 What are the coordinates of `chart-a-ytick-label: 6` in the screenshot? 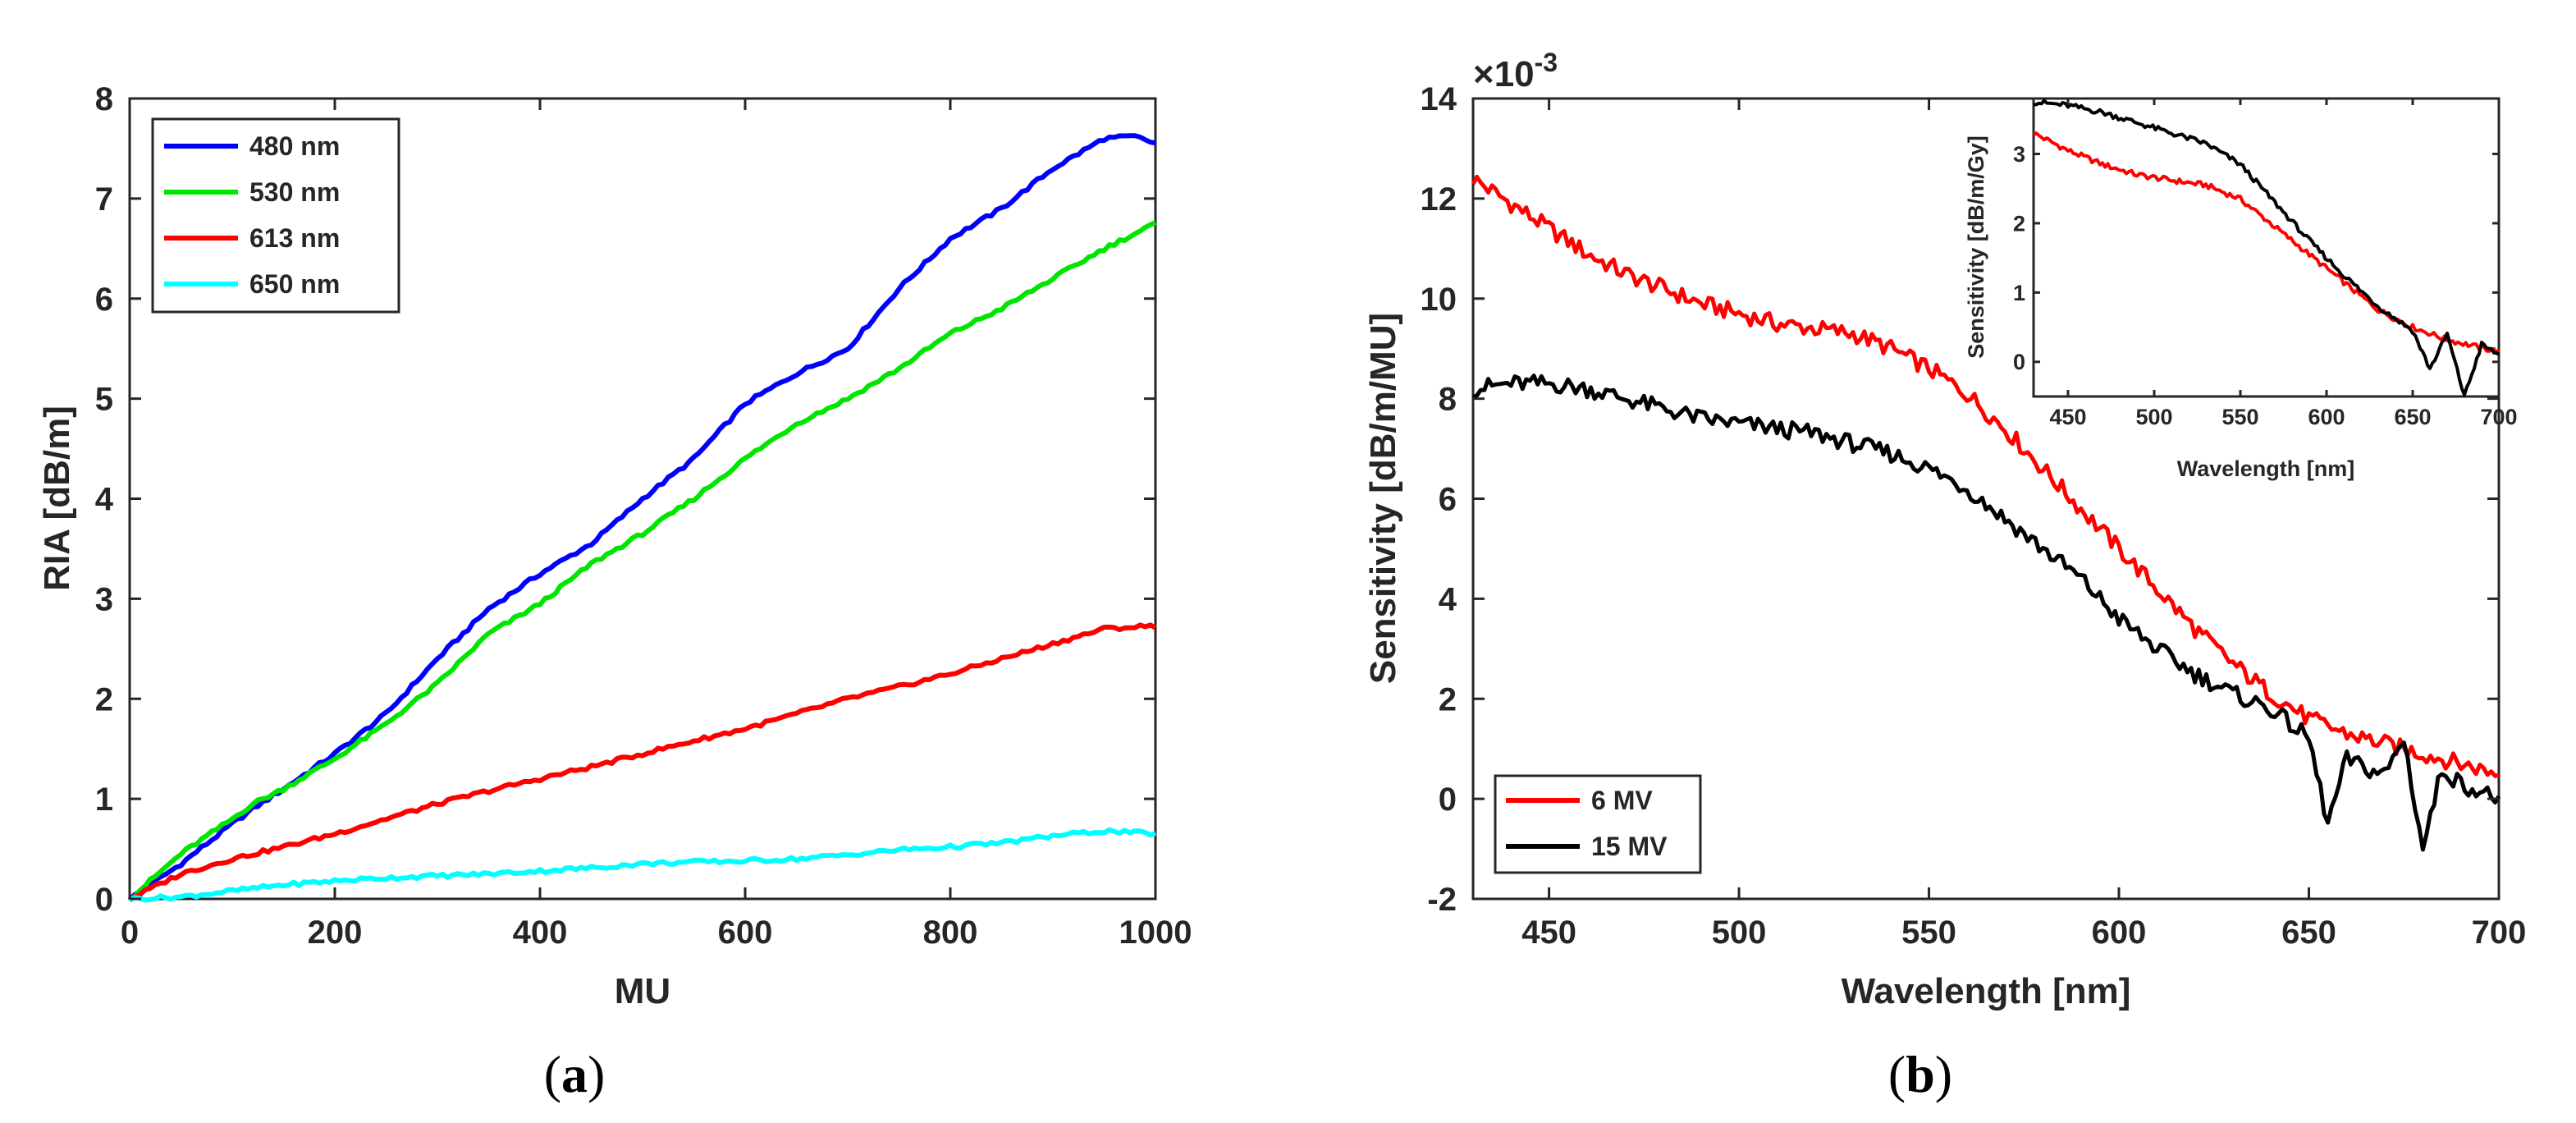 It's located at (104, 300).